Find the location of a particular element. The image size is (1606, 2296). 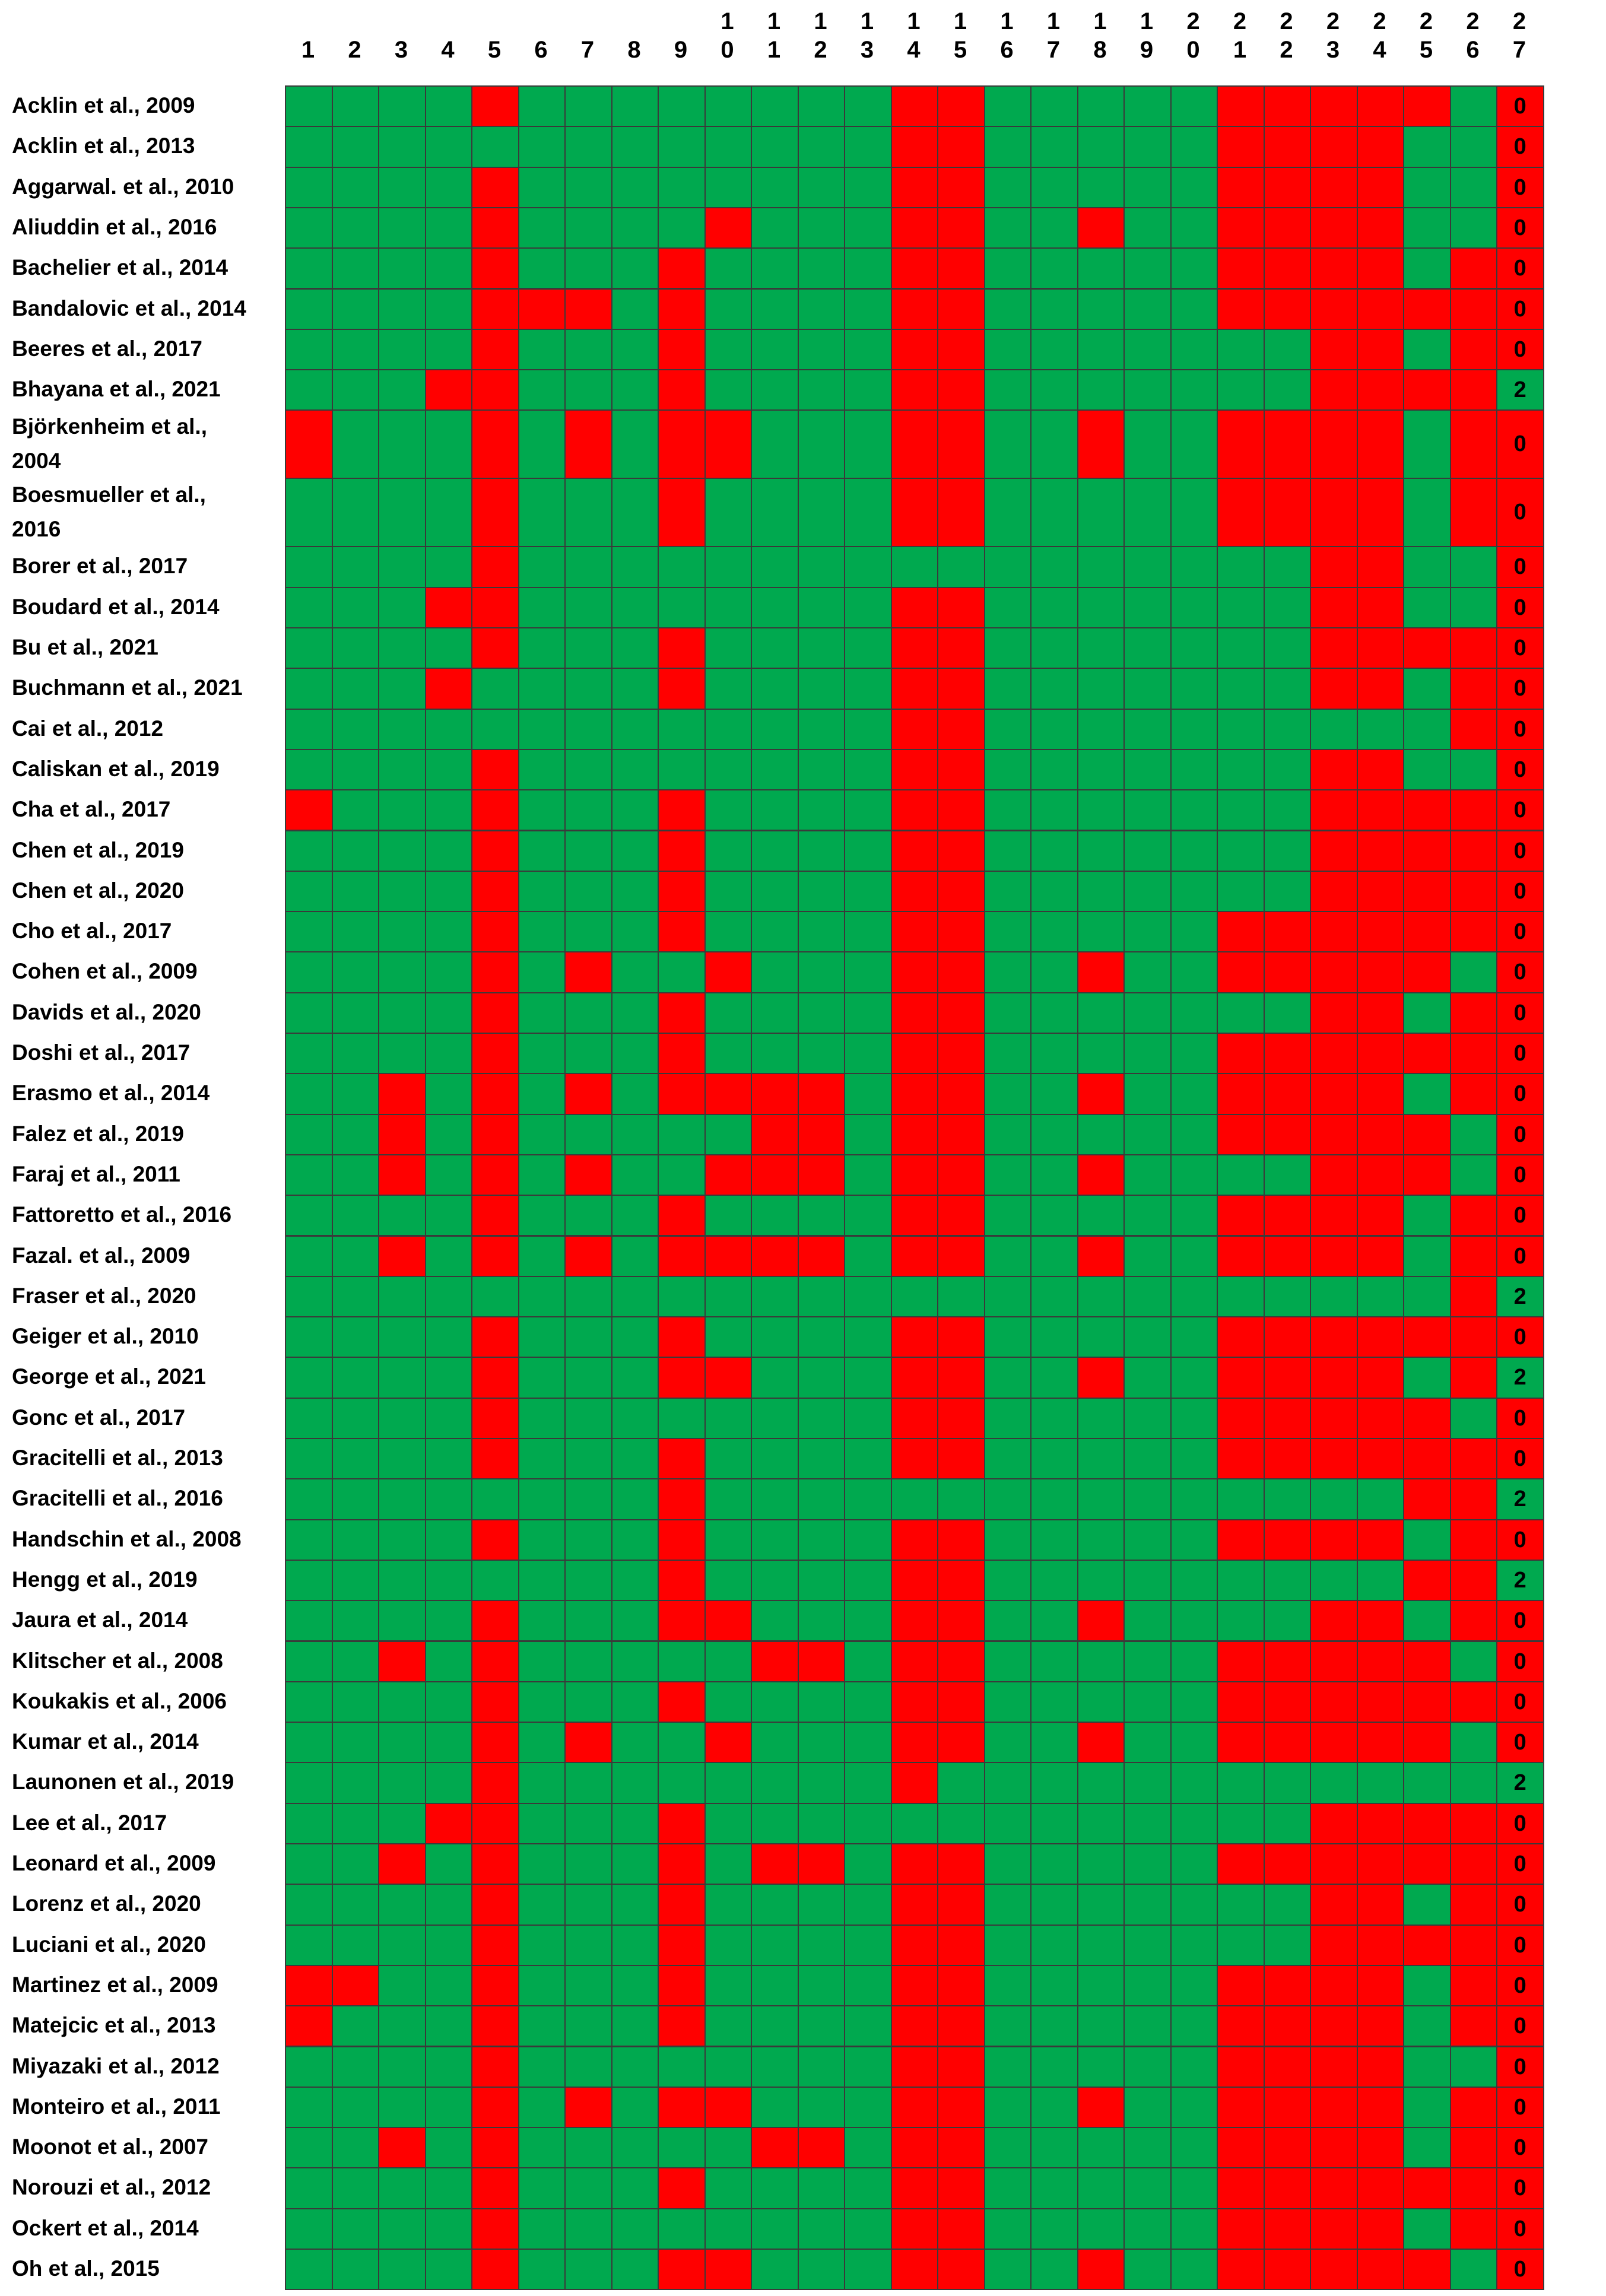

study-label: Faraj et al., 2011 is located at coordinates (96, 1173).